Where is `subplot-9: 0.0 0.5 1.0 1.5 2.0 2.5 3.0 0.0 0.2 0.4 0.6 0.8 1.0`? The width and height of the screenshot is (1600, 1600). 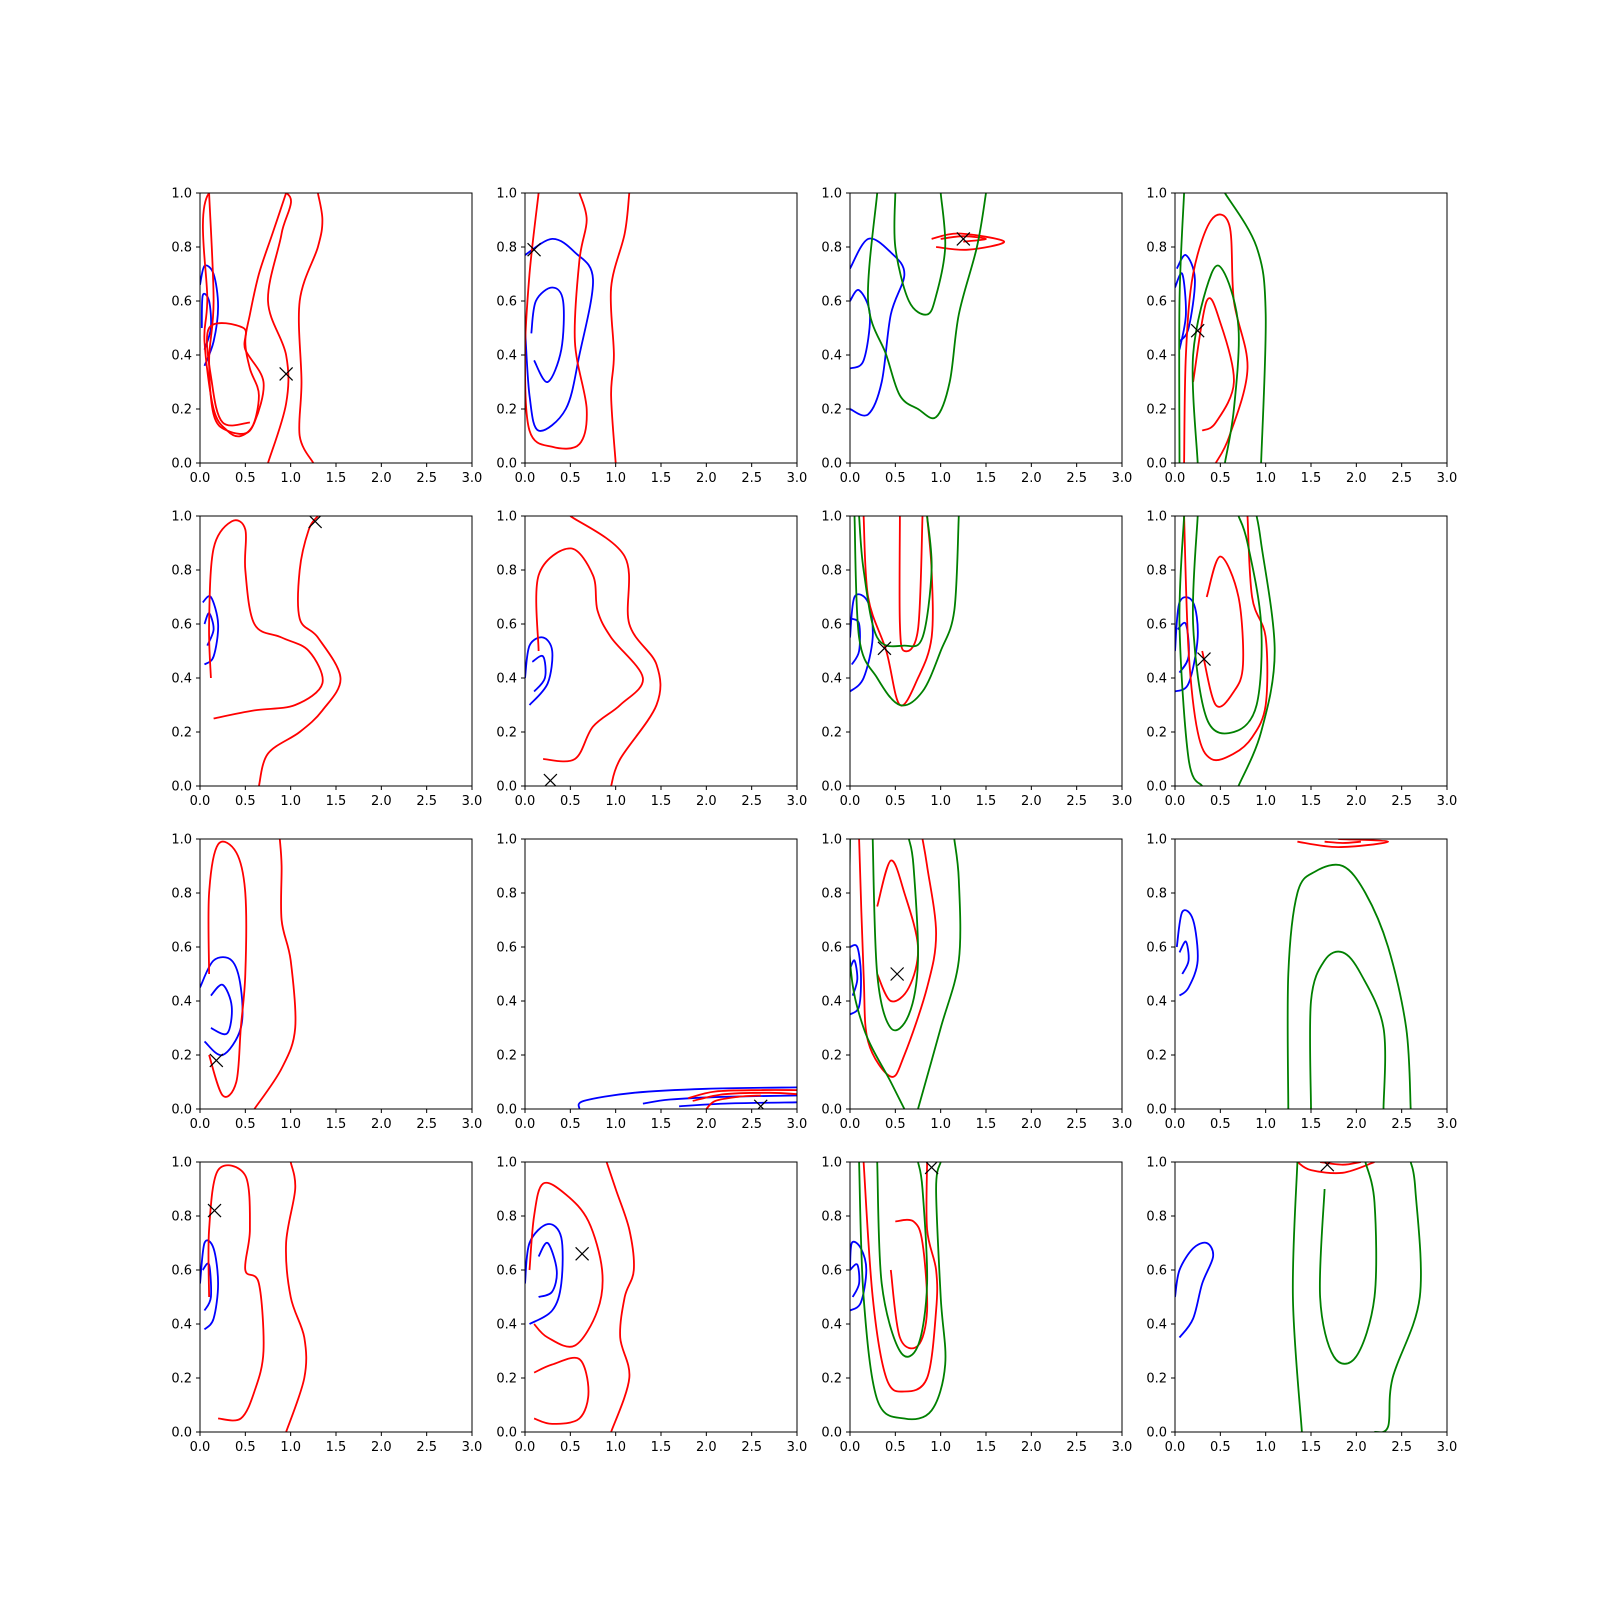
subplot-9: 0.0 0.5 1.0 1.5 2.0 2.5 3.0 0.0 0.2 0.4 0.6 0.8 1.0 is located at coordinates (326, 983).